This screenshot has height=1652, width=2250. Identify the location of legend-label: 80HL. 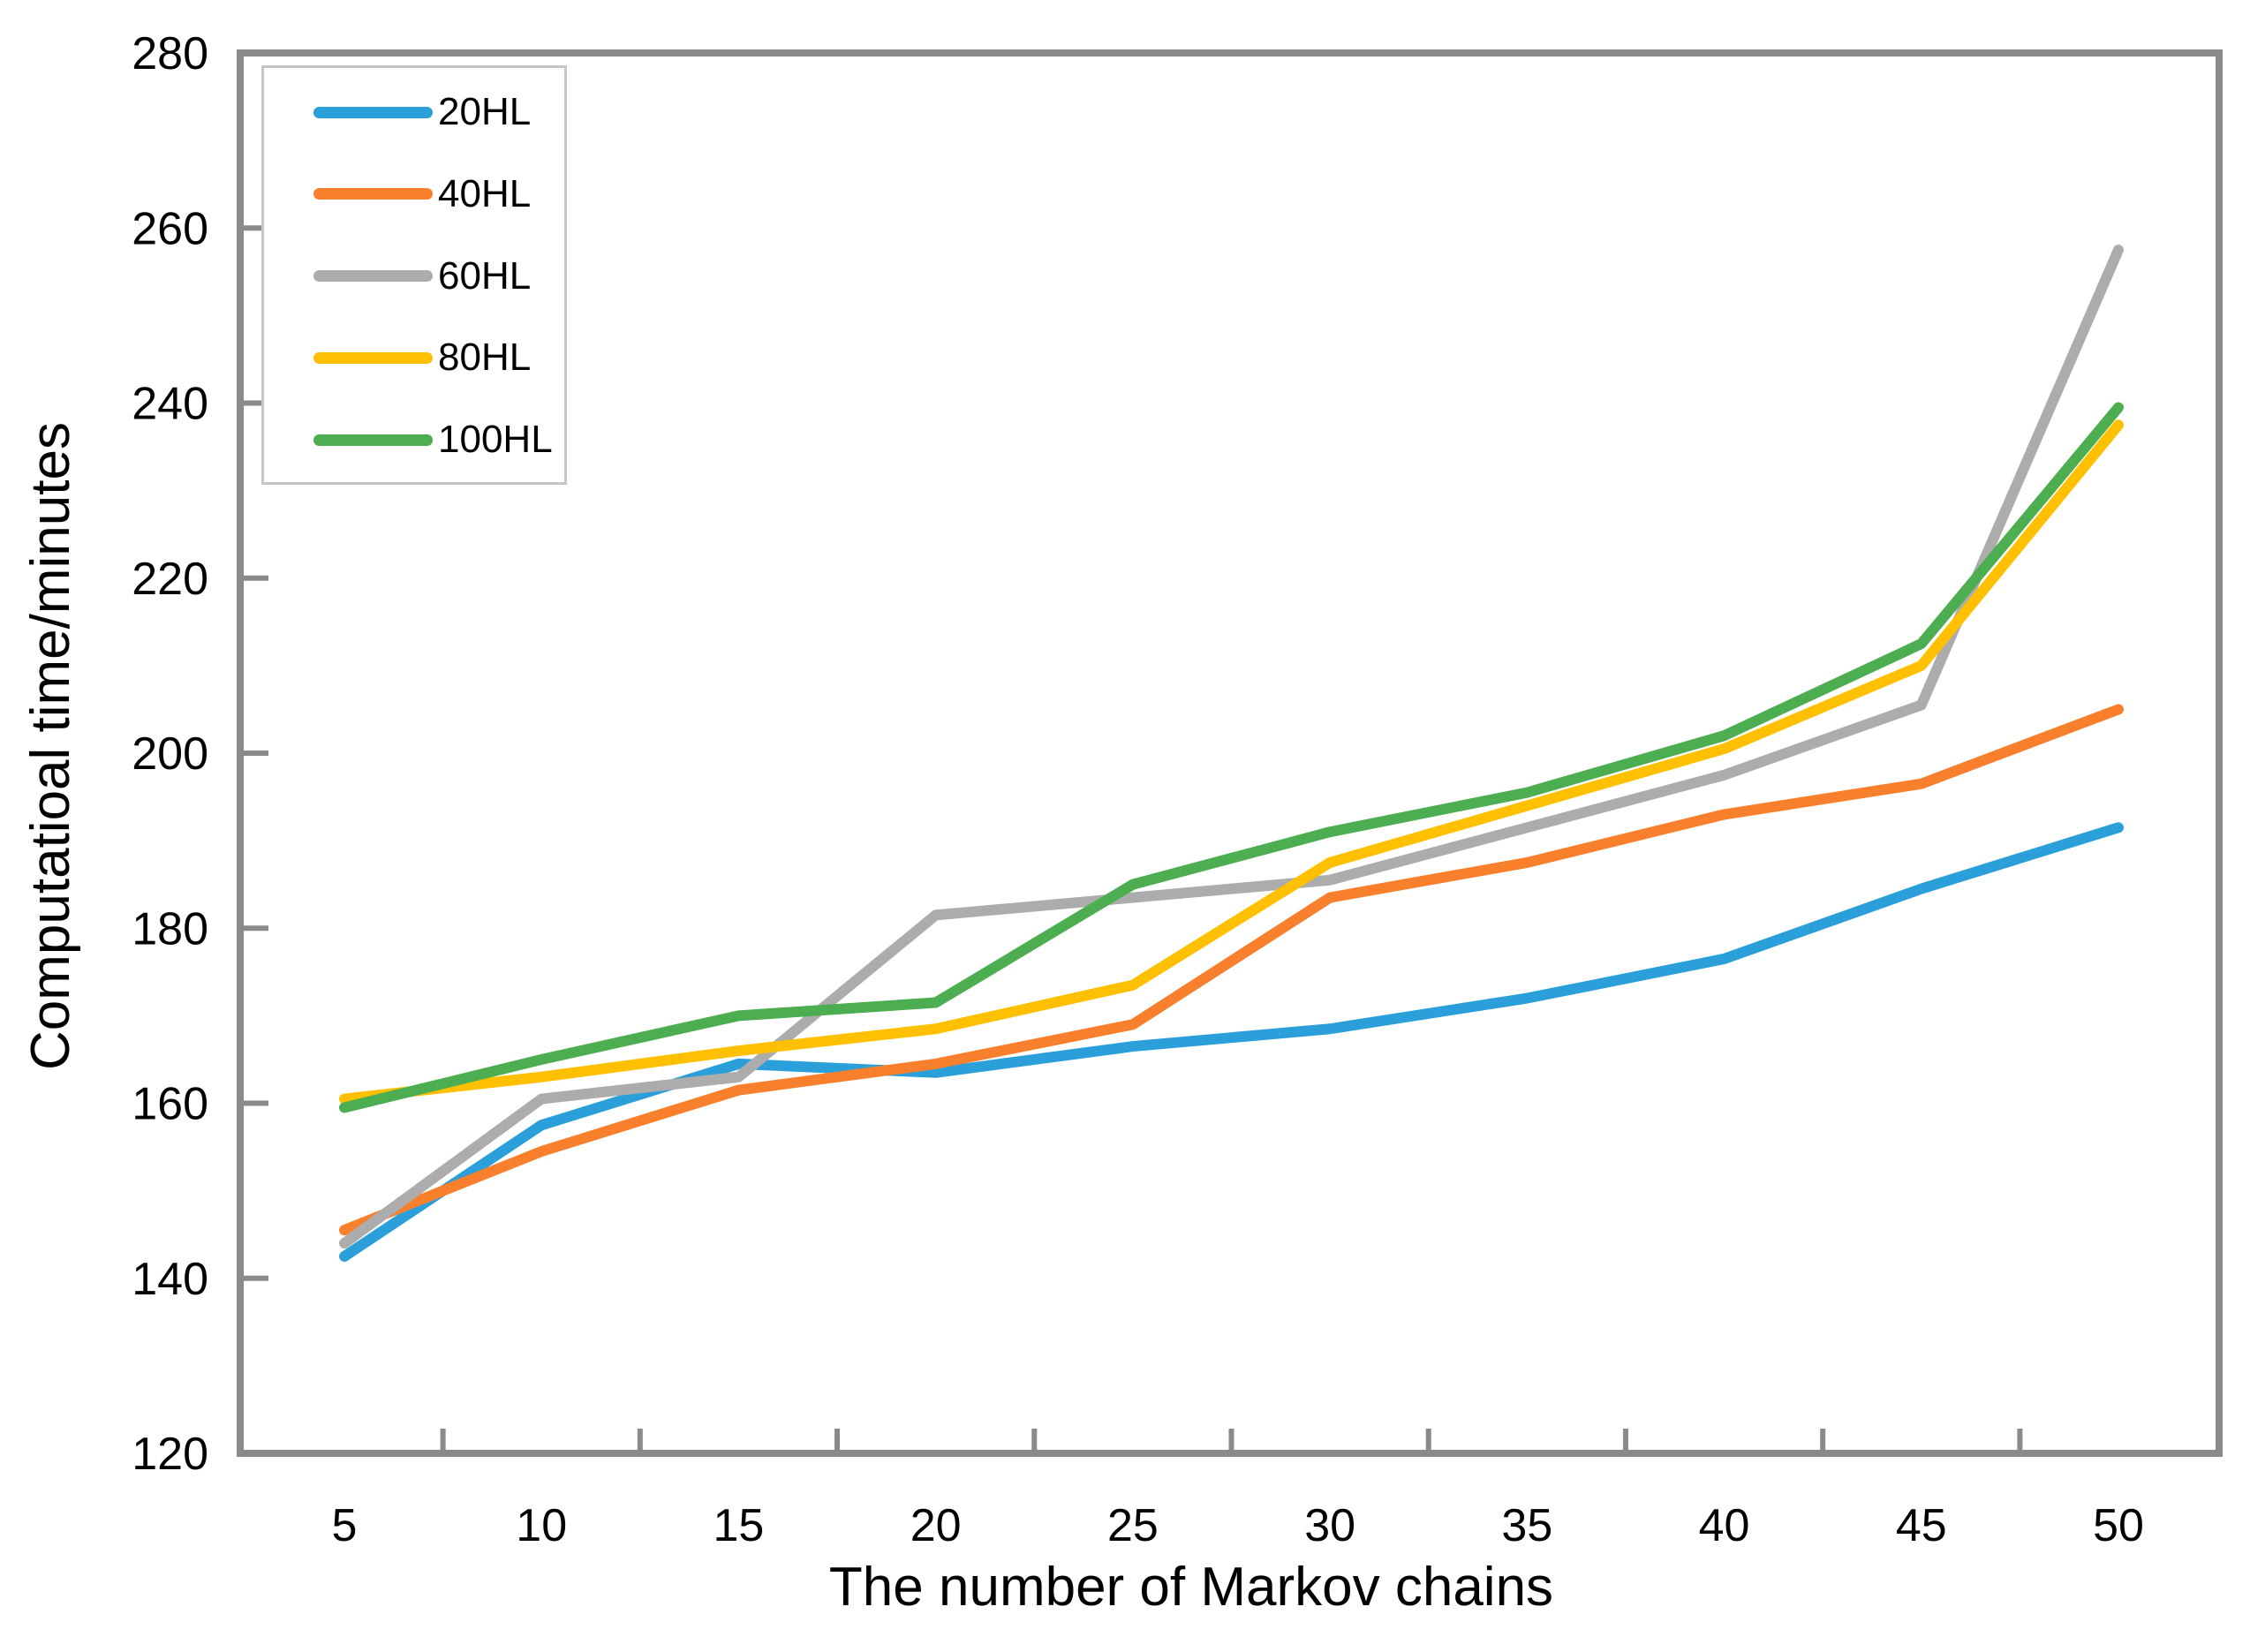
(485, 358).